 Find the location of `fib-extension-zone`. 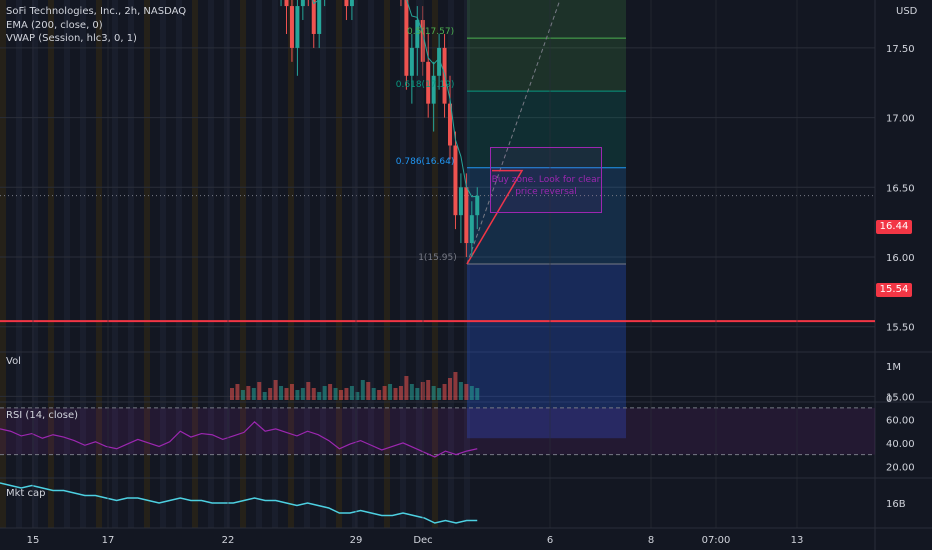

fib-extension-zone is located at coordinates (546, 351).